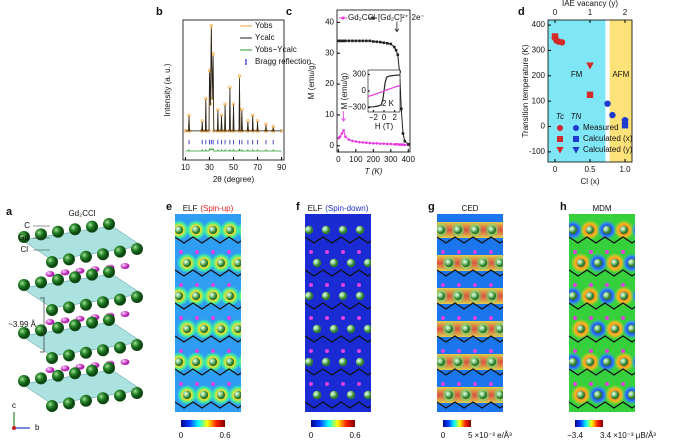  Describe the element at coordinates (169, 207) in the screenshot. I see `panel-label: e` at that location.